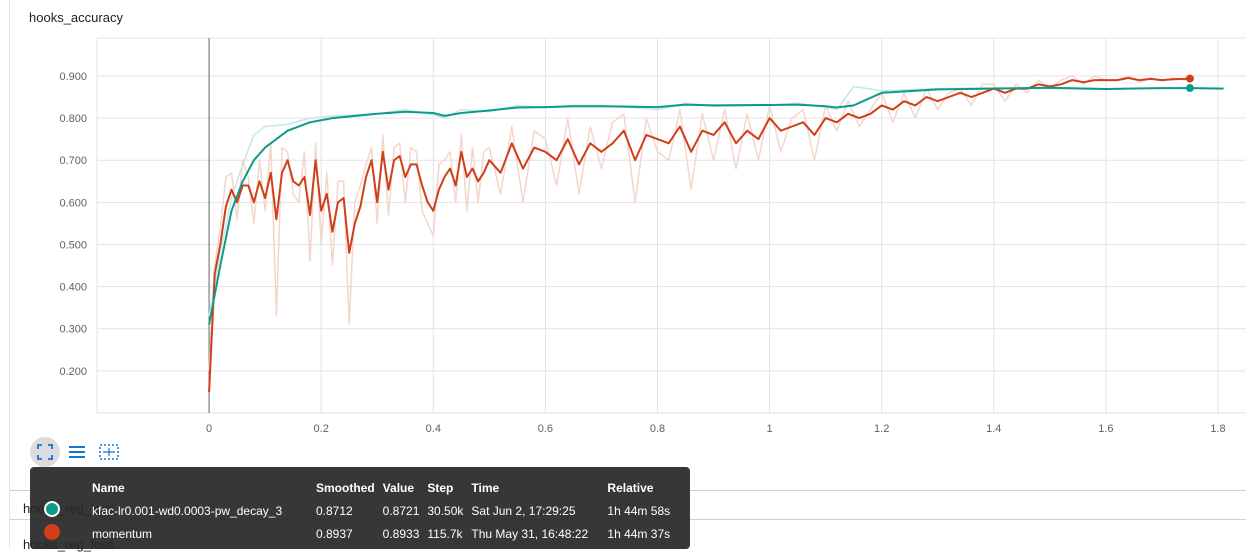  I want to click on tooltip-header-row: Name Smoothed Value Step Time Relative, so click(352, 488).